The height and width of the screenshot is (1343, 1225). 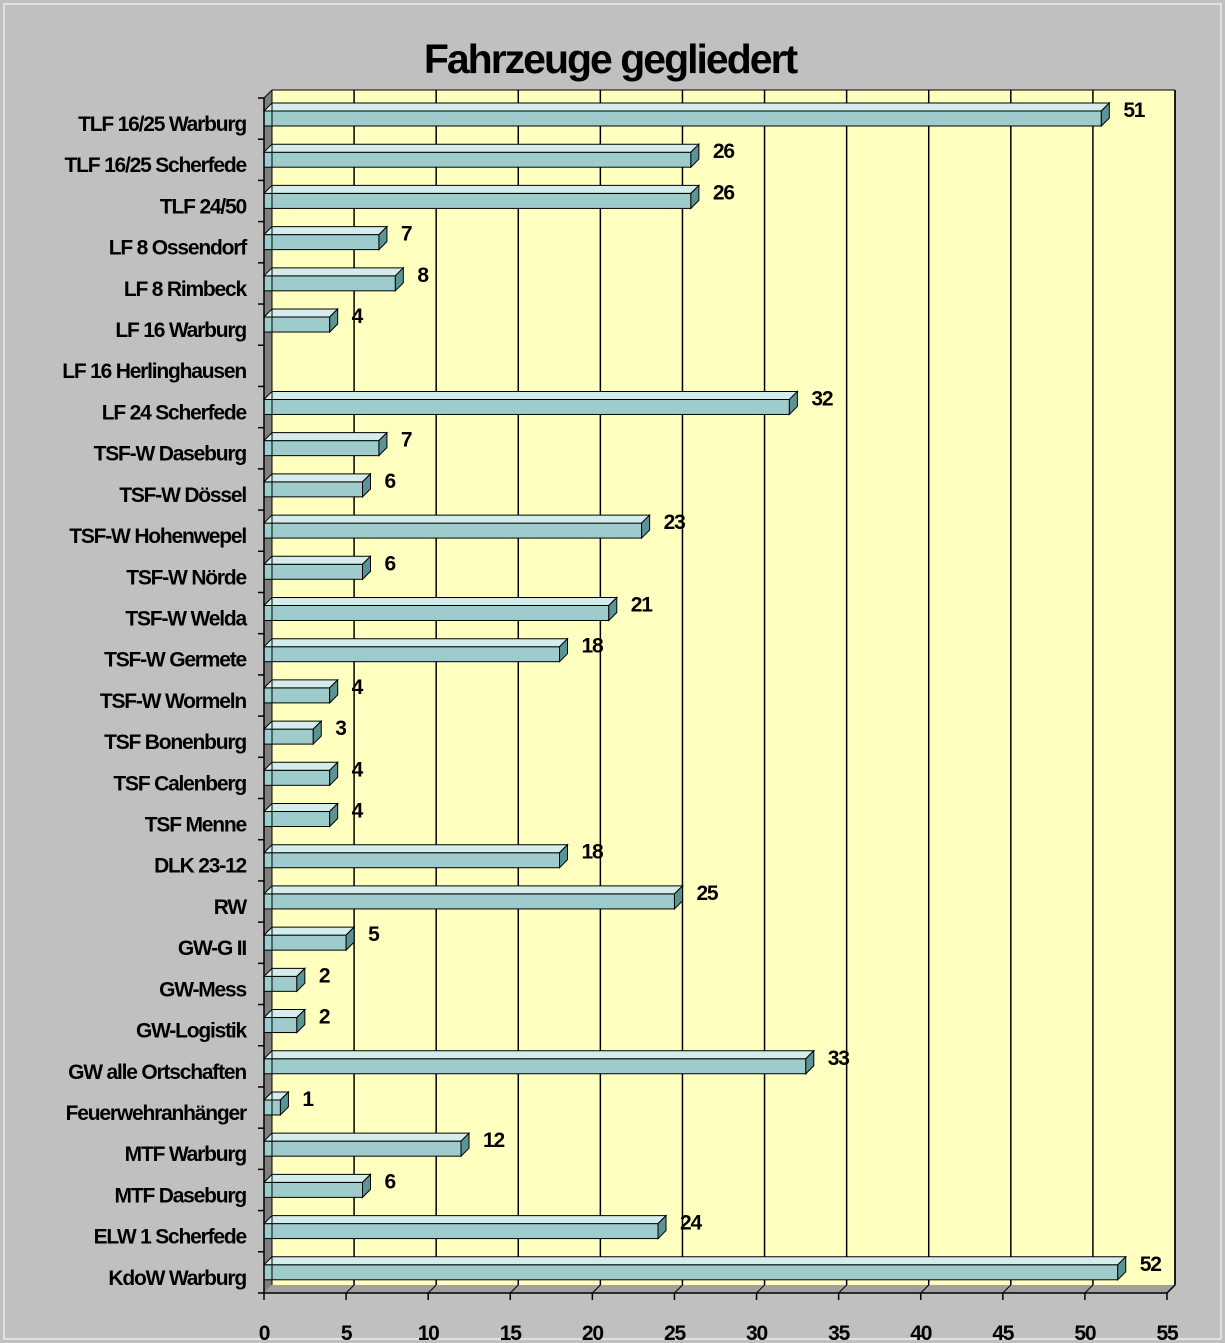 I want to click on category-label: LF 16 Herlinghausen, so click(x=154, y=371).